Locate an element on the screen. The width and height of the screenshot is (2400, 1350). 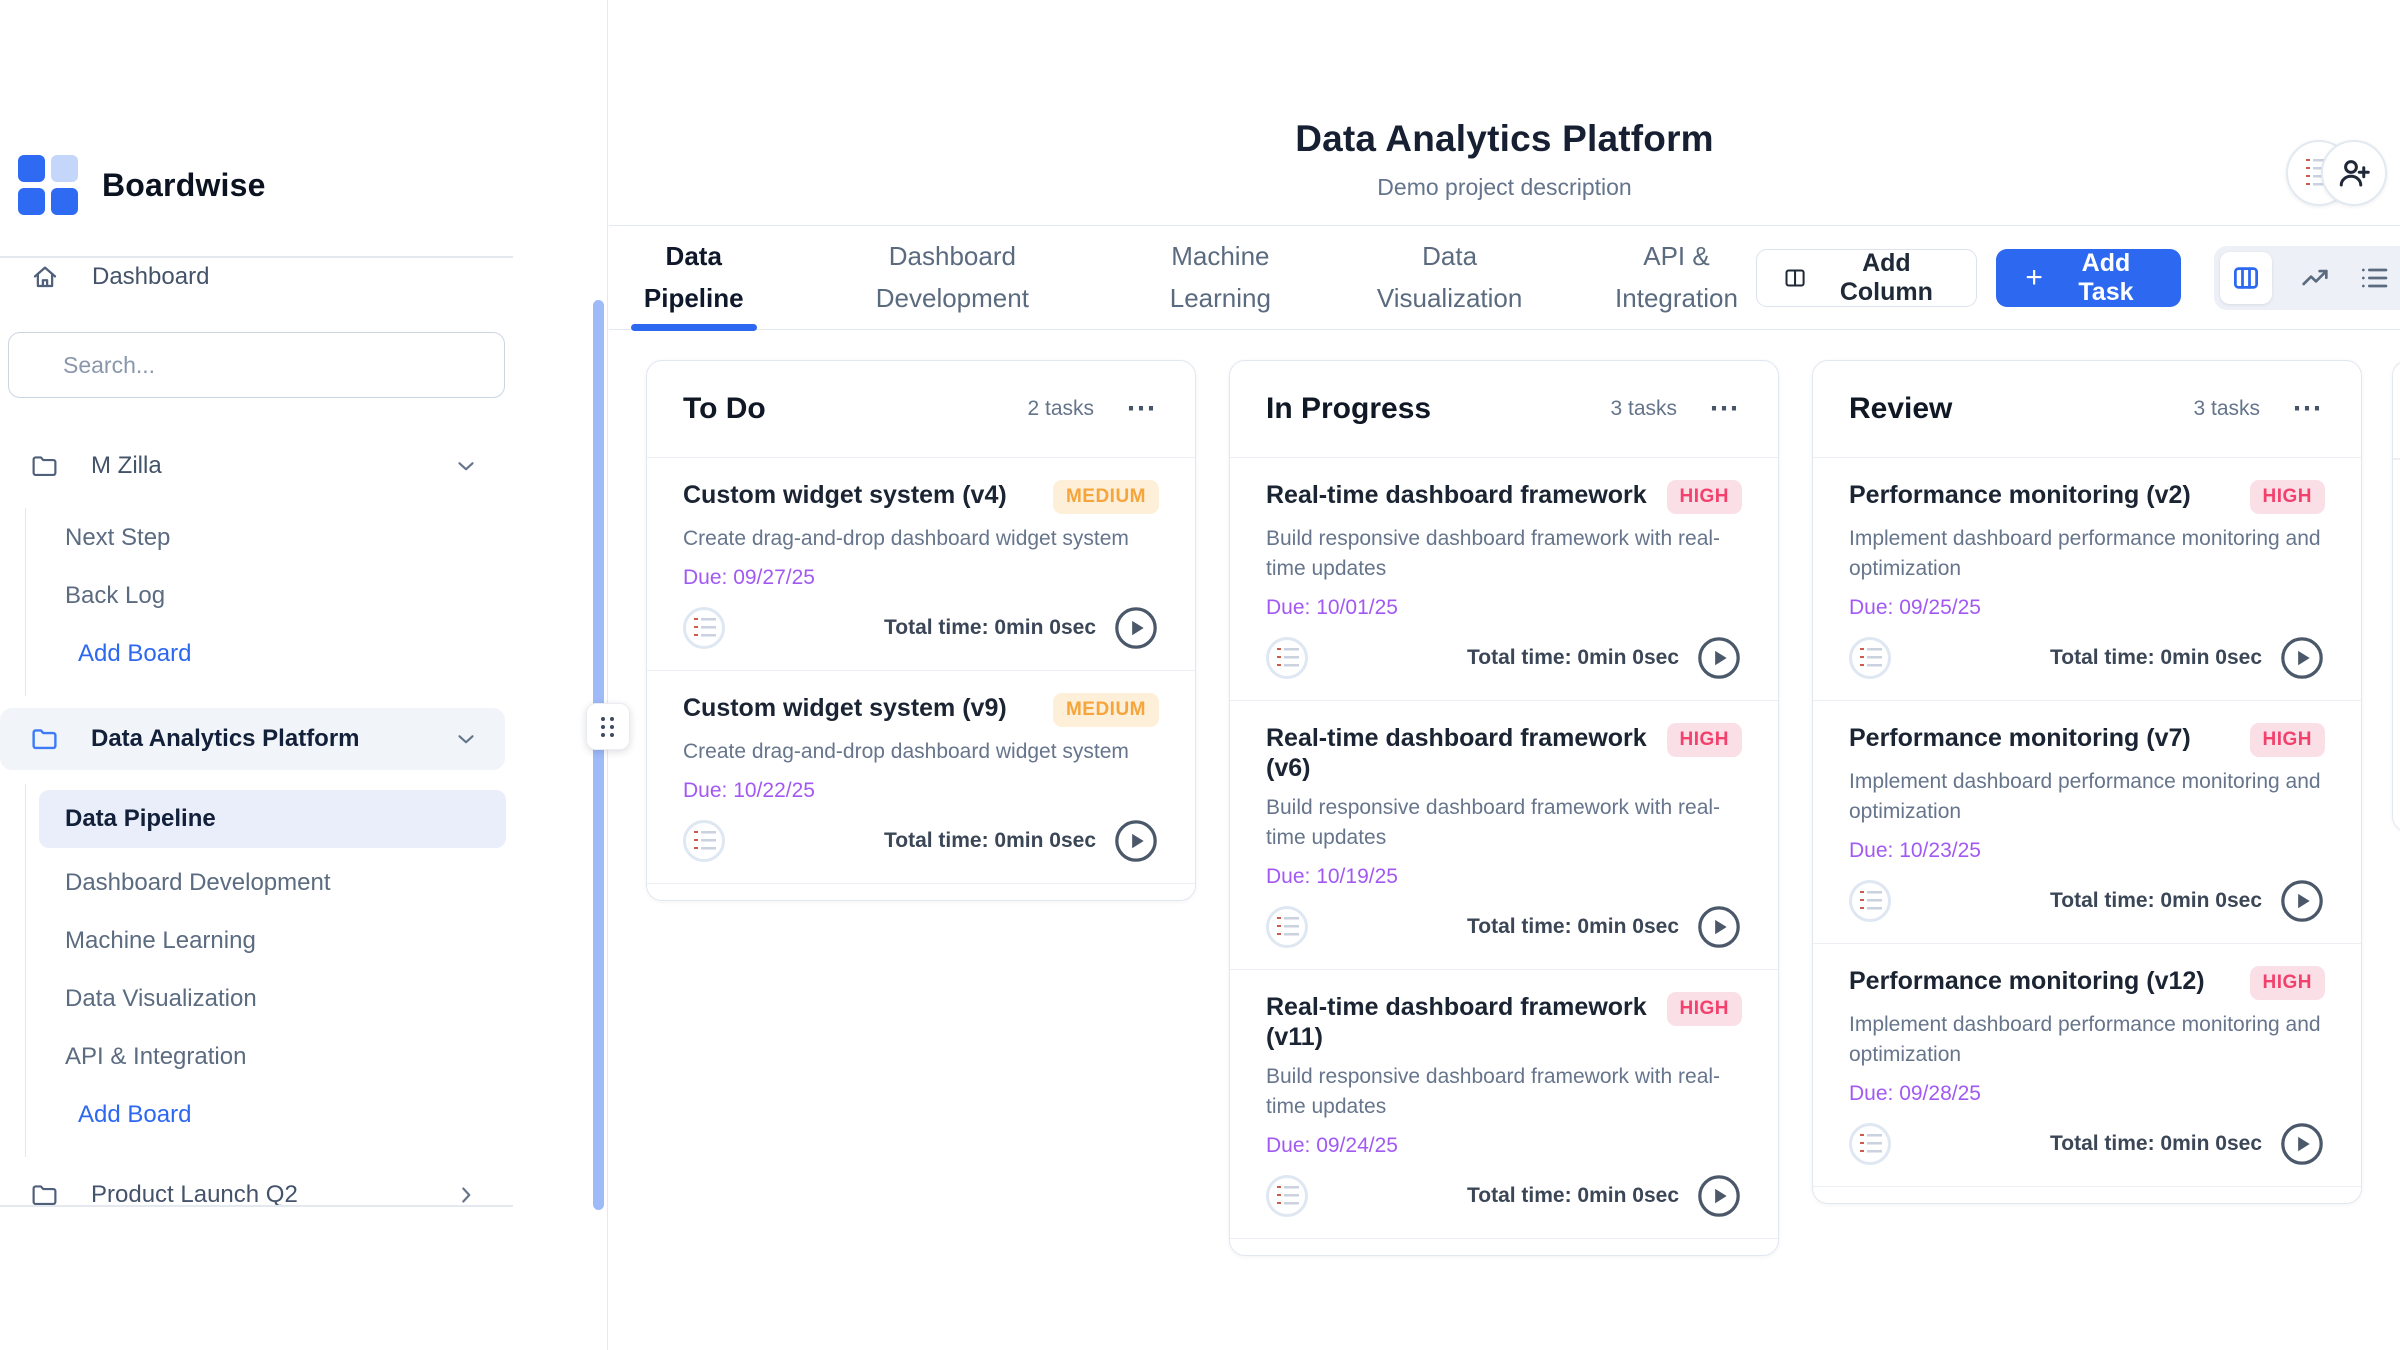
sidebar-board-api-integration: API & Integration is located at coordinates (316, 1056).